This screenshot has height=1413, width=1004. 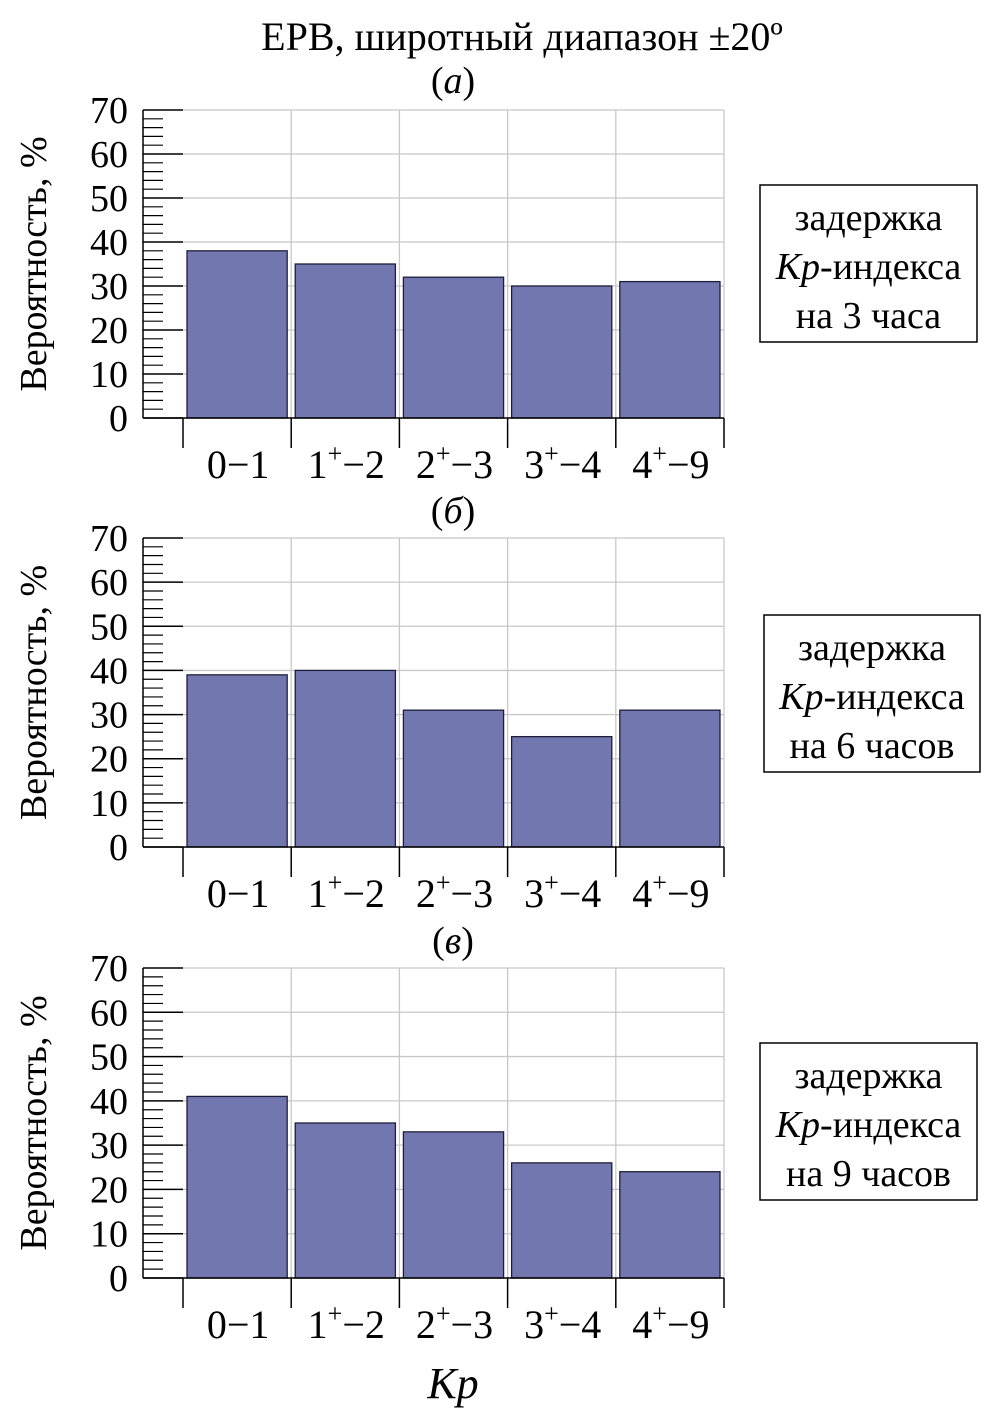 I want to click on panel-letter: в, so click(x=453, y=941).